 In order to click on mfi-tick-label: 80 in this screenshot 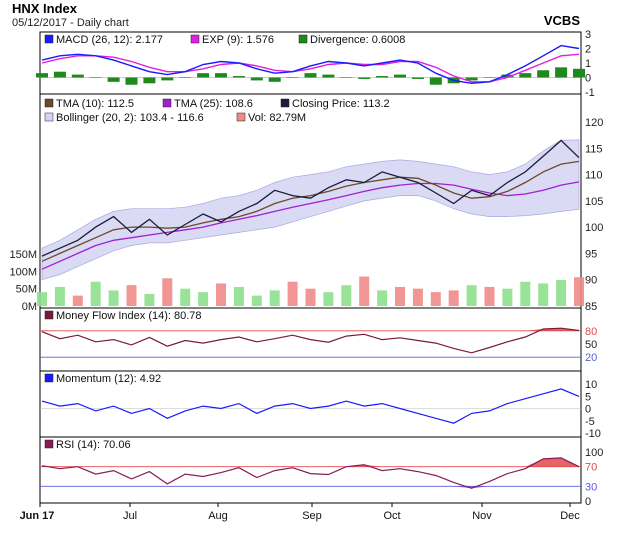, I will do `click(591, 332)`.